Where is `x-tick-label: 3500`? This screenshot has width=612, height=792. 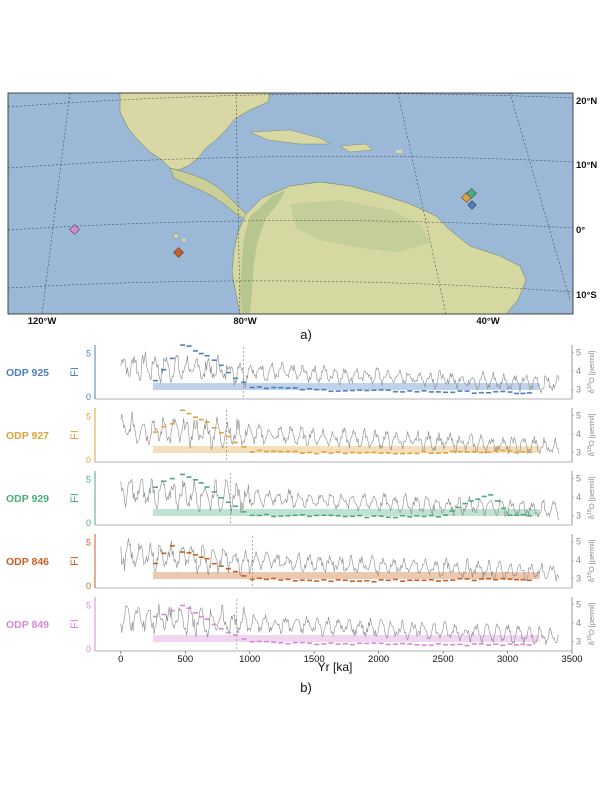
x-tick-label: 3500 is located at coordinates (571, 659).